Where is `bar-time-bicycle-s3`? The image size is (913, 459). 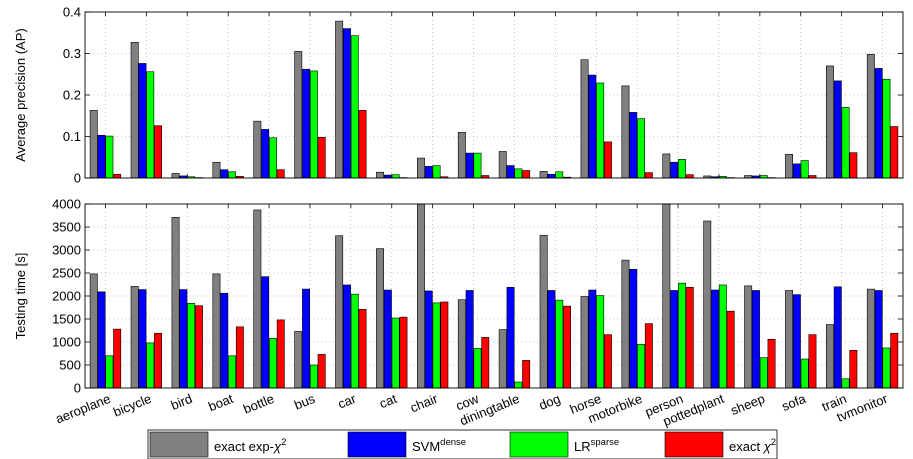
bar-time-bicycle-s3 is located at coordinates (158, 360).